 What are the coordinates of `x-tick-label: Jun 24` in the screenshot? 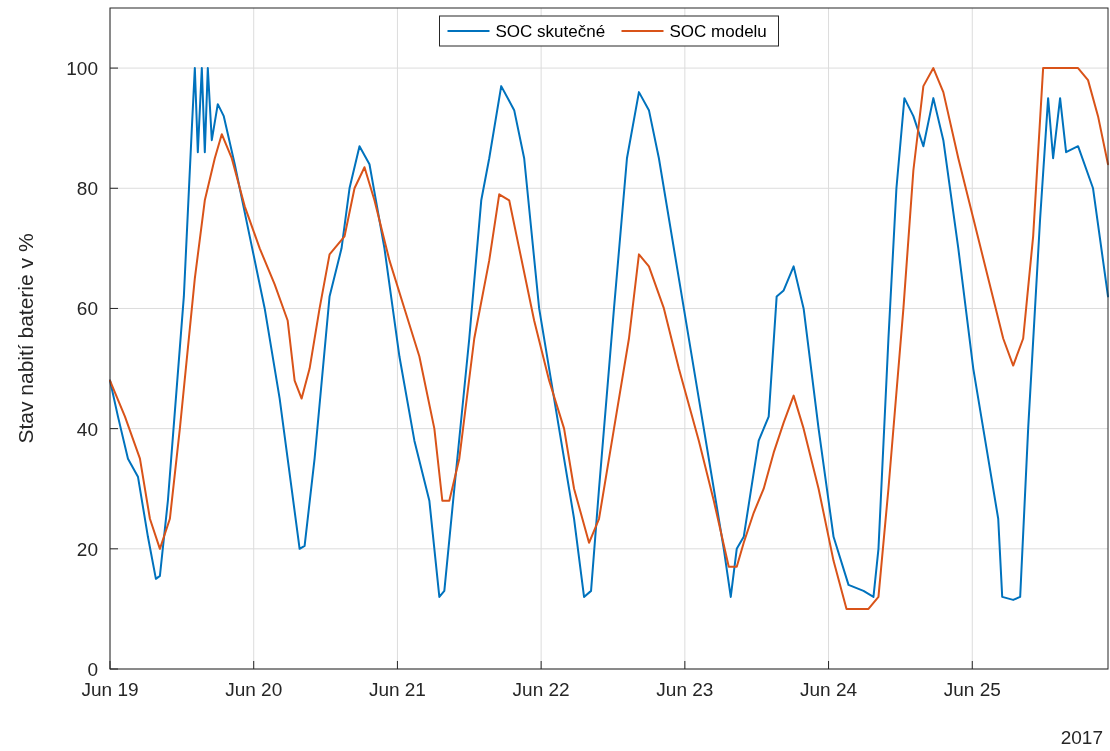 It's located at (829, 689).